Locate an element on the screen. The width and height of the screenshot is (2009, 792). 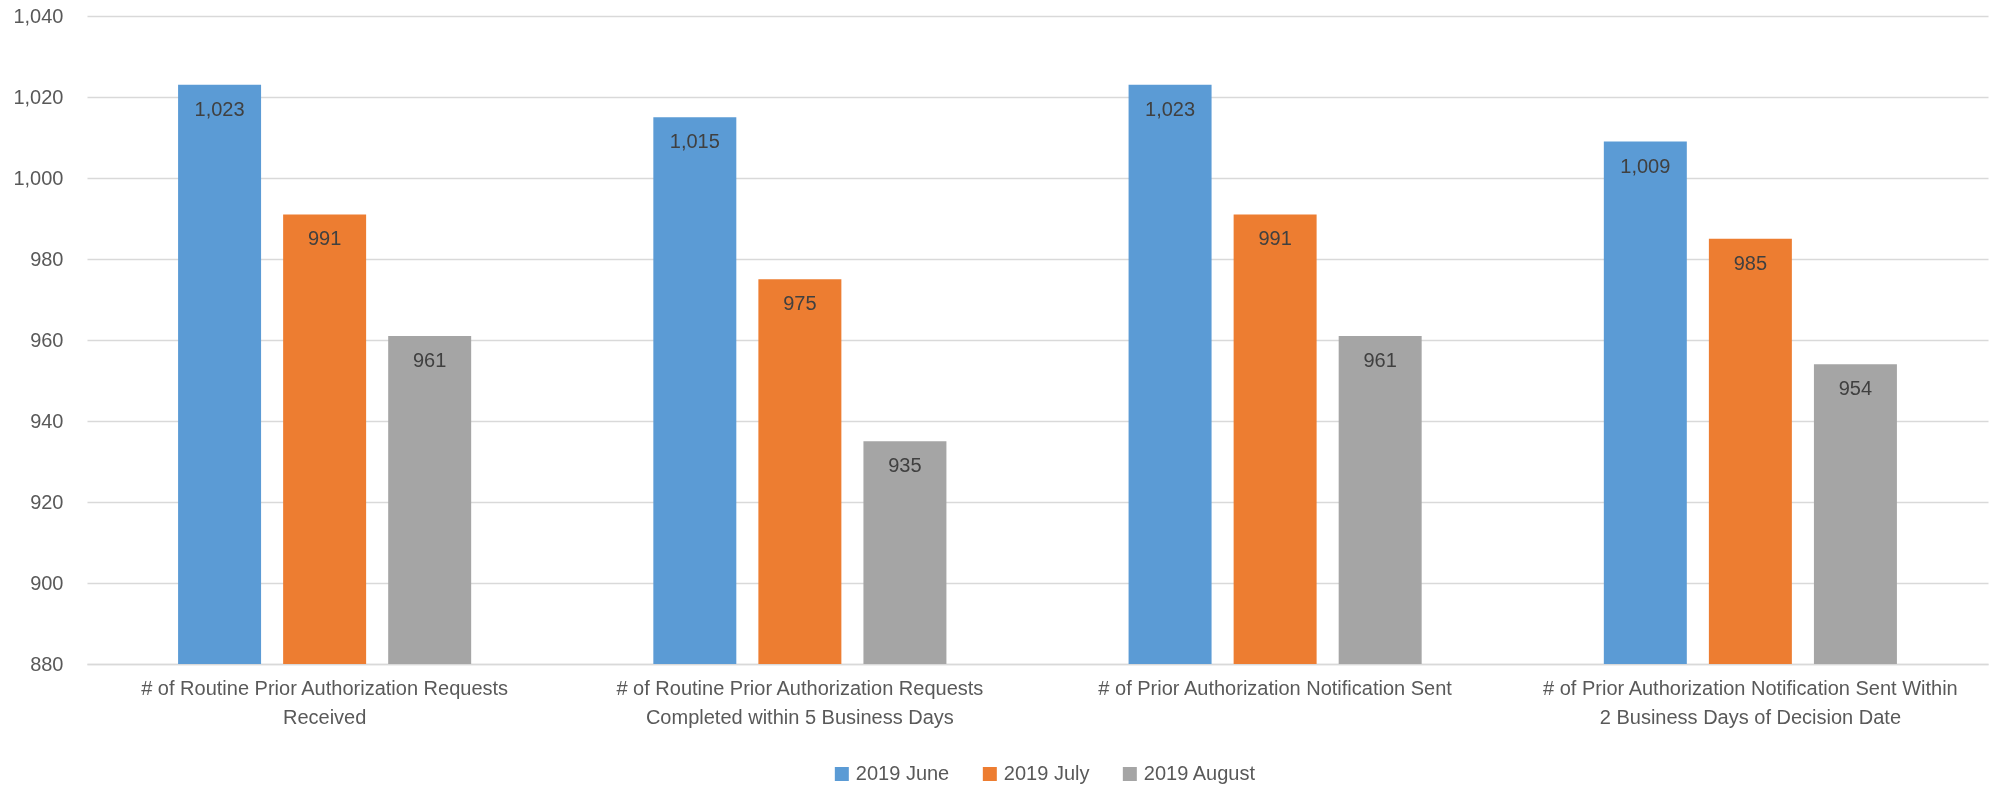
x-tick-label: # of Prior Authorization Notification Sent is located at coordinates (1275, 687).